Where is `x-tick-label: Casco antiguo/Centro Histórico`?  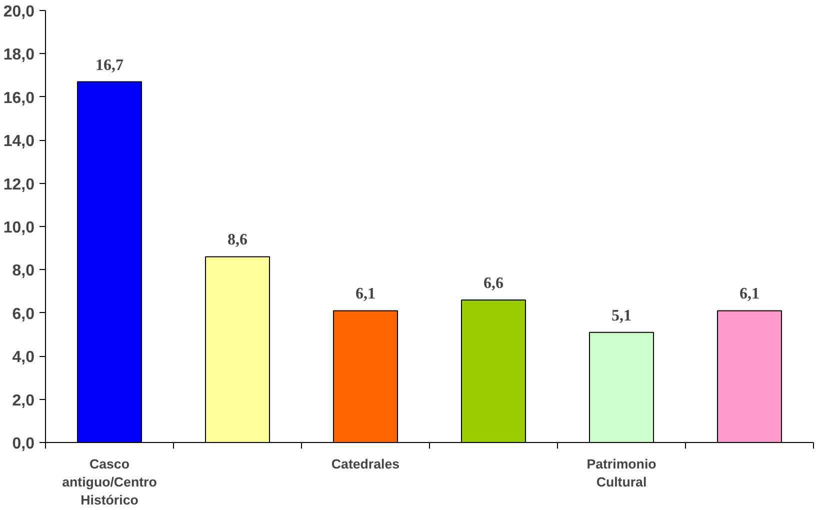
x-tick-label: Casco antiguo/Centro Histórico is located at coordinates (109, 482).